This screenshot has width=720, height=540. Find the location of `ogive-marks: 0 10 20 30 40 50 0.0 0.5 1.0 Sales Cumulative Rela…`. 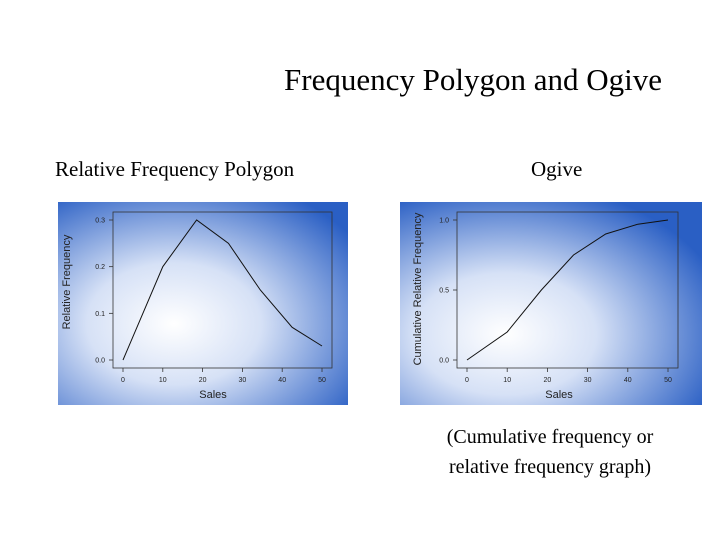

ogive-marks: 0 10 20 30 40 50 0.0 0.5 1.0 Sales Cumulative Rela… is located at coordinates (545, 306).